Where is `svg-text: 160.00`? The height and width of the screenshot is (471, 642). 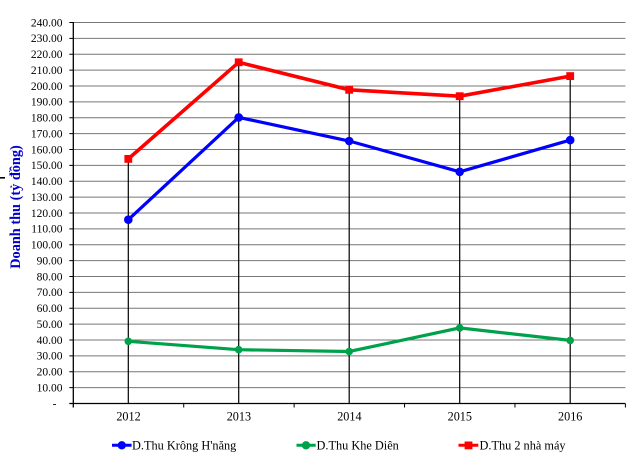
svg-text: 160.00 is located at coordinates (47, 150).